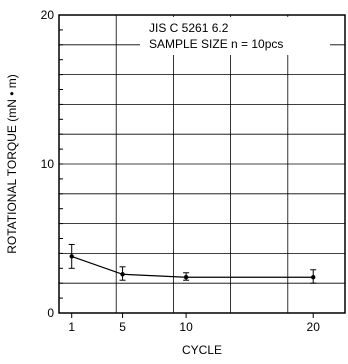 Image resolution: width=348 pixels, height=364 pixels. I want to click on x-tick-label: 20, so click(314, 327).